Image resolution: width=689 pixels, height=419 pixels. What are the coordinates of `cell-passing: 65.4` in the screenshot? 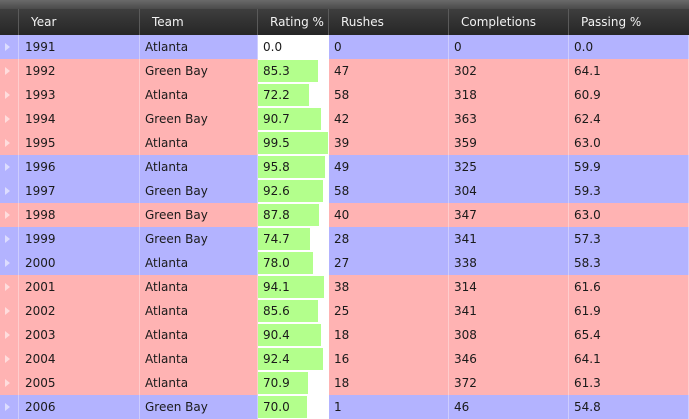 It's located at (629, 335).